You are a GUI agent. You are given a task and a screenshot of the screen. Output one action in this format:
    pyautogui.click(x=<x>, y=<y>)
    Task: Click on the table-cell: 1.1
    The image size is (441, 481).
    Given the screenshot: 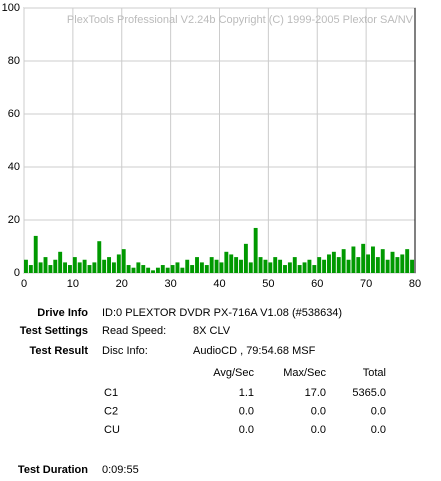 What is the action you would take?
    pyautogui.click(x=246, y=393)
    